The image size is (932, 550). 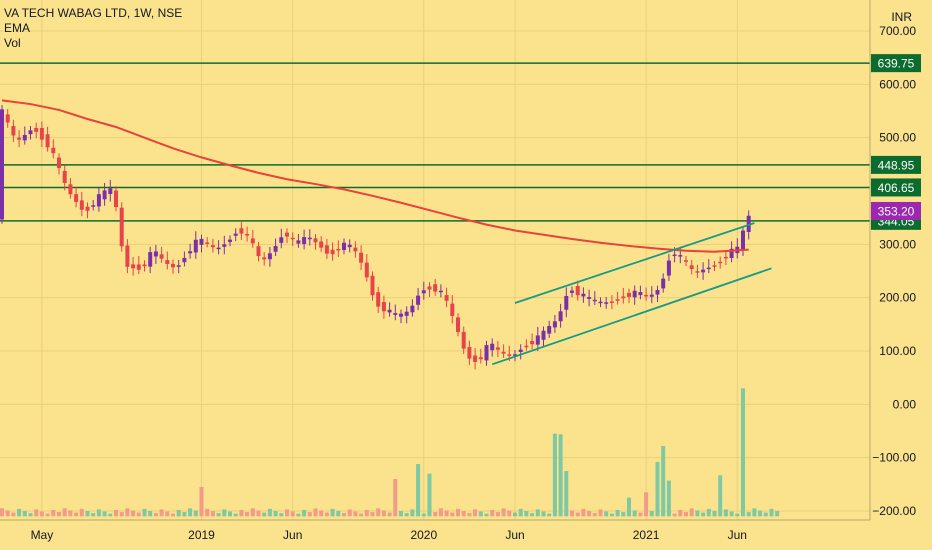 What do you see at coordinates (93, 13) in the screenshot?
I see `symbol-title: VA TECH WABAG LTD, 1W, NSE` at bounding box center [93, 13].